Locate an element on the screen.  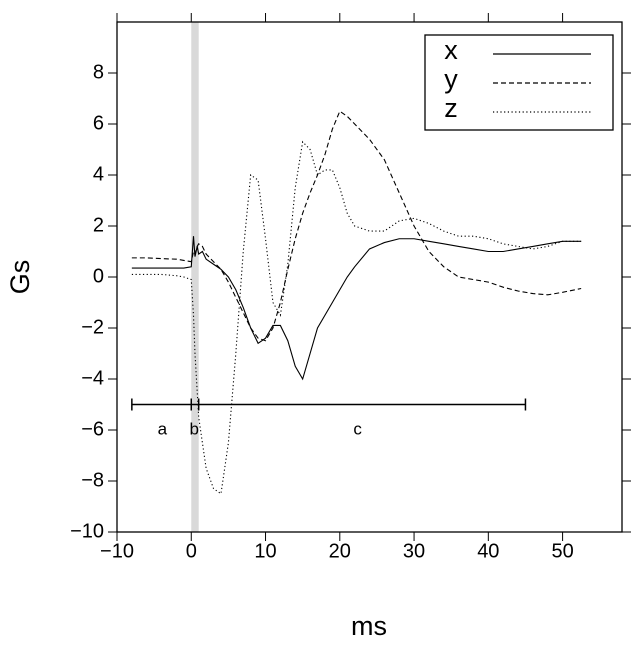
legend-label: z is located at coordinates (451, 108).